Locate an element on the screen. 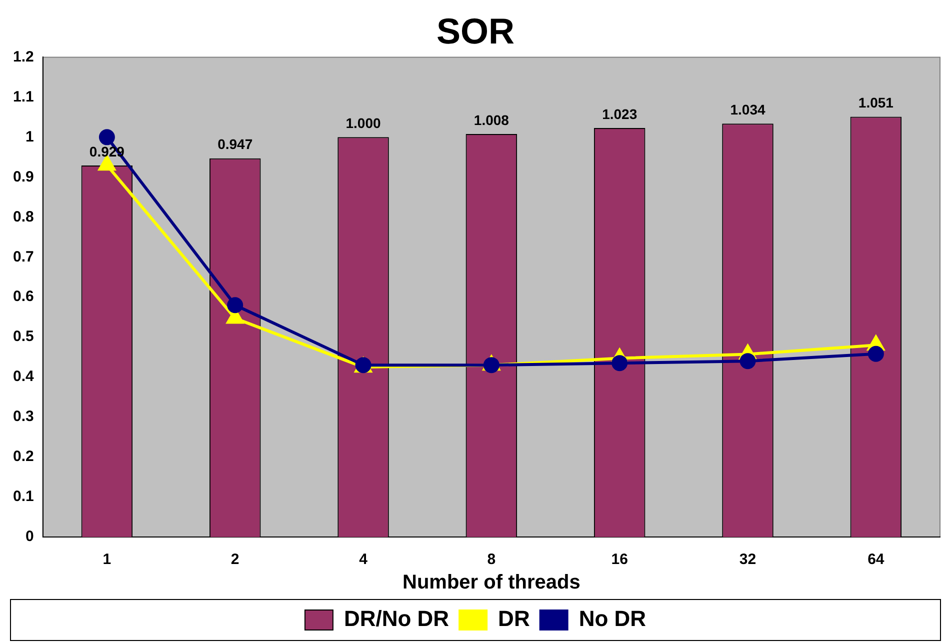 The width and height of the screenshot is (951, 643). data-label: 1.034 is located at coordinates (748, 109).